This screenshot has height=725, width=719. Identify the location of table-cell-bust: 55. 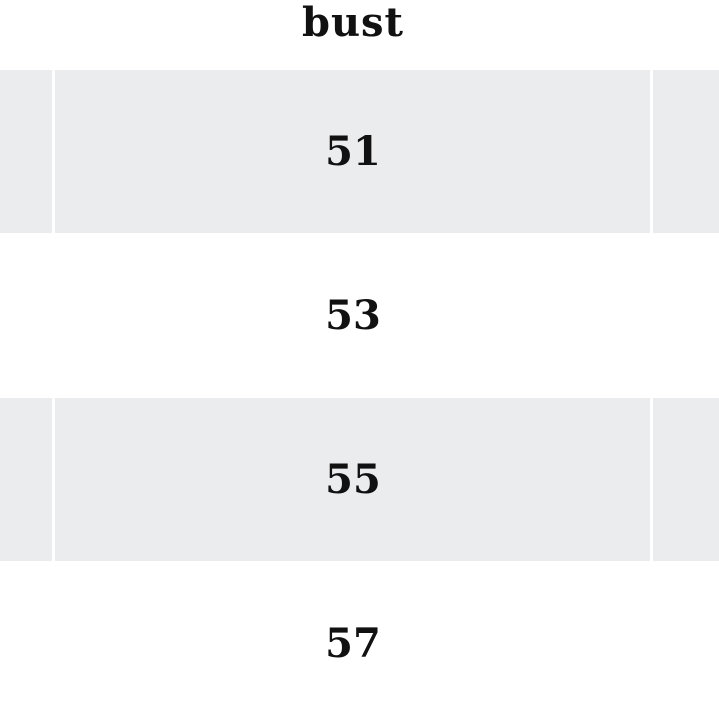
(353, 479).